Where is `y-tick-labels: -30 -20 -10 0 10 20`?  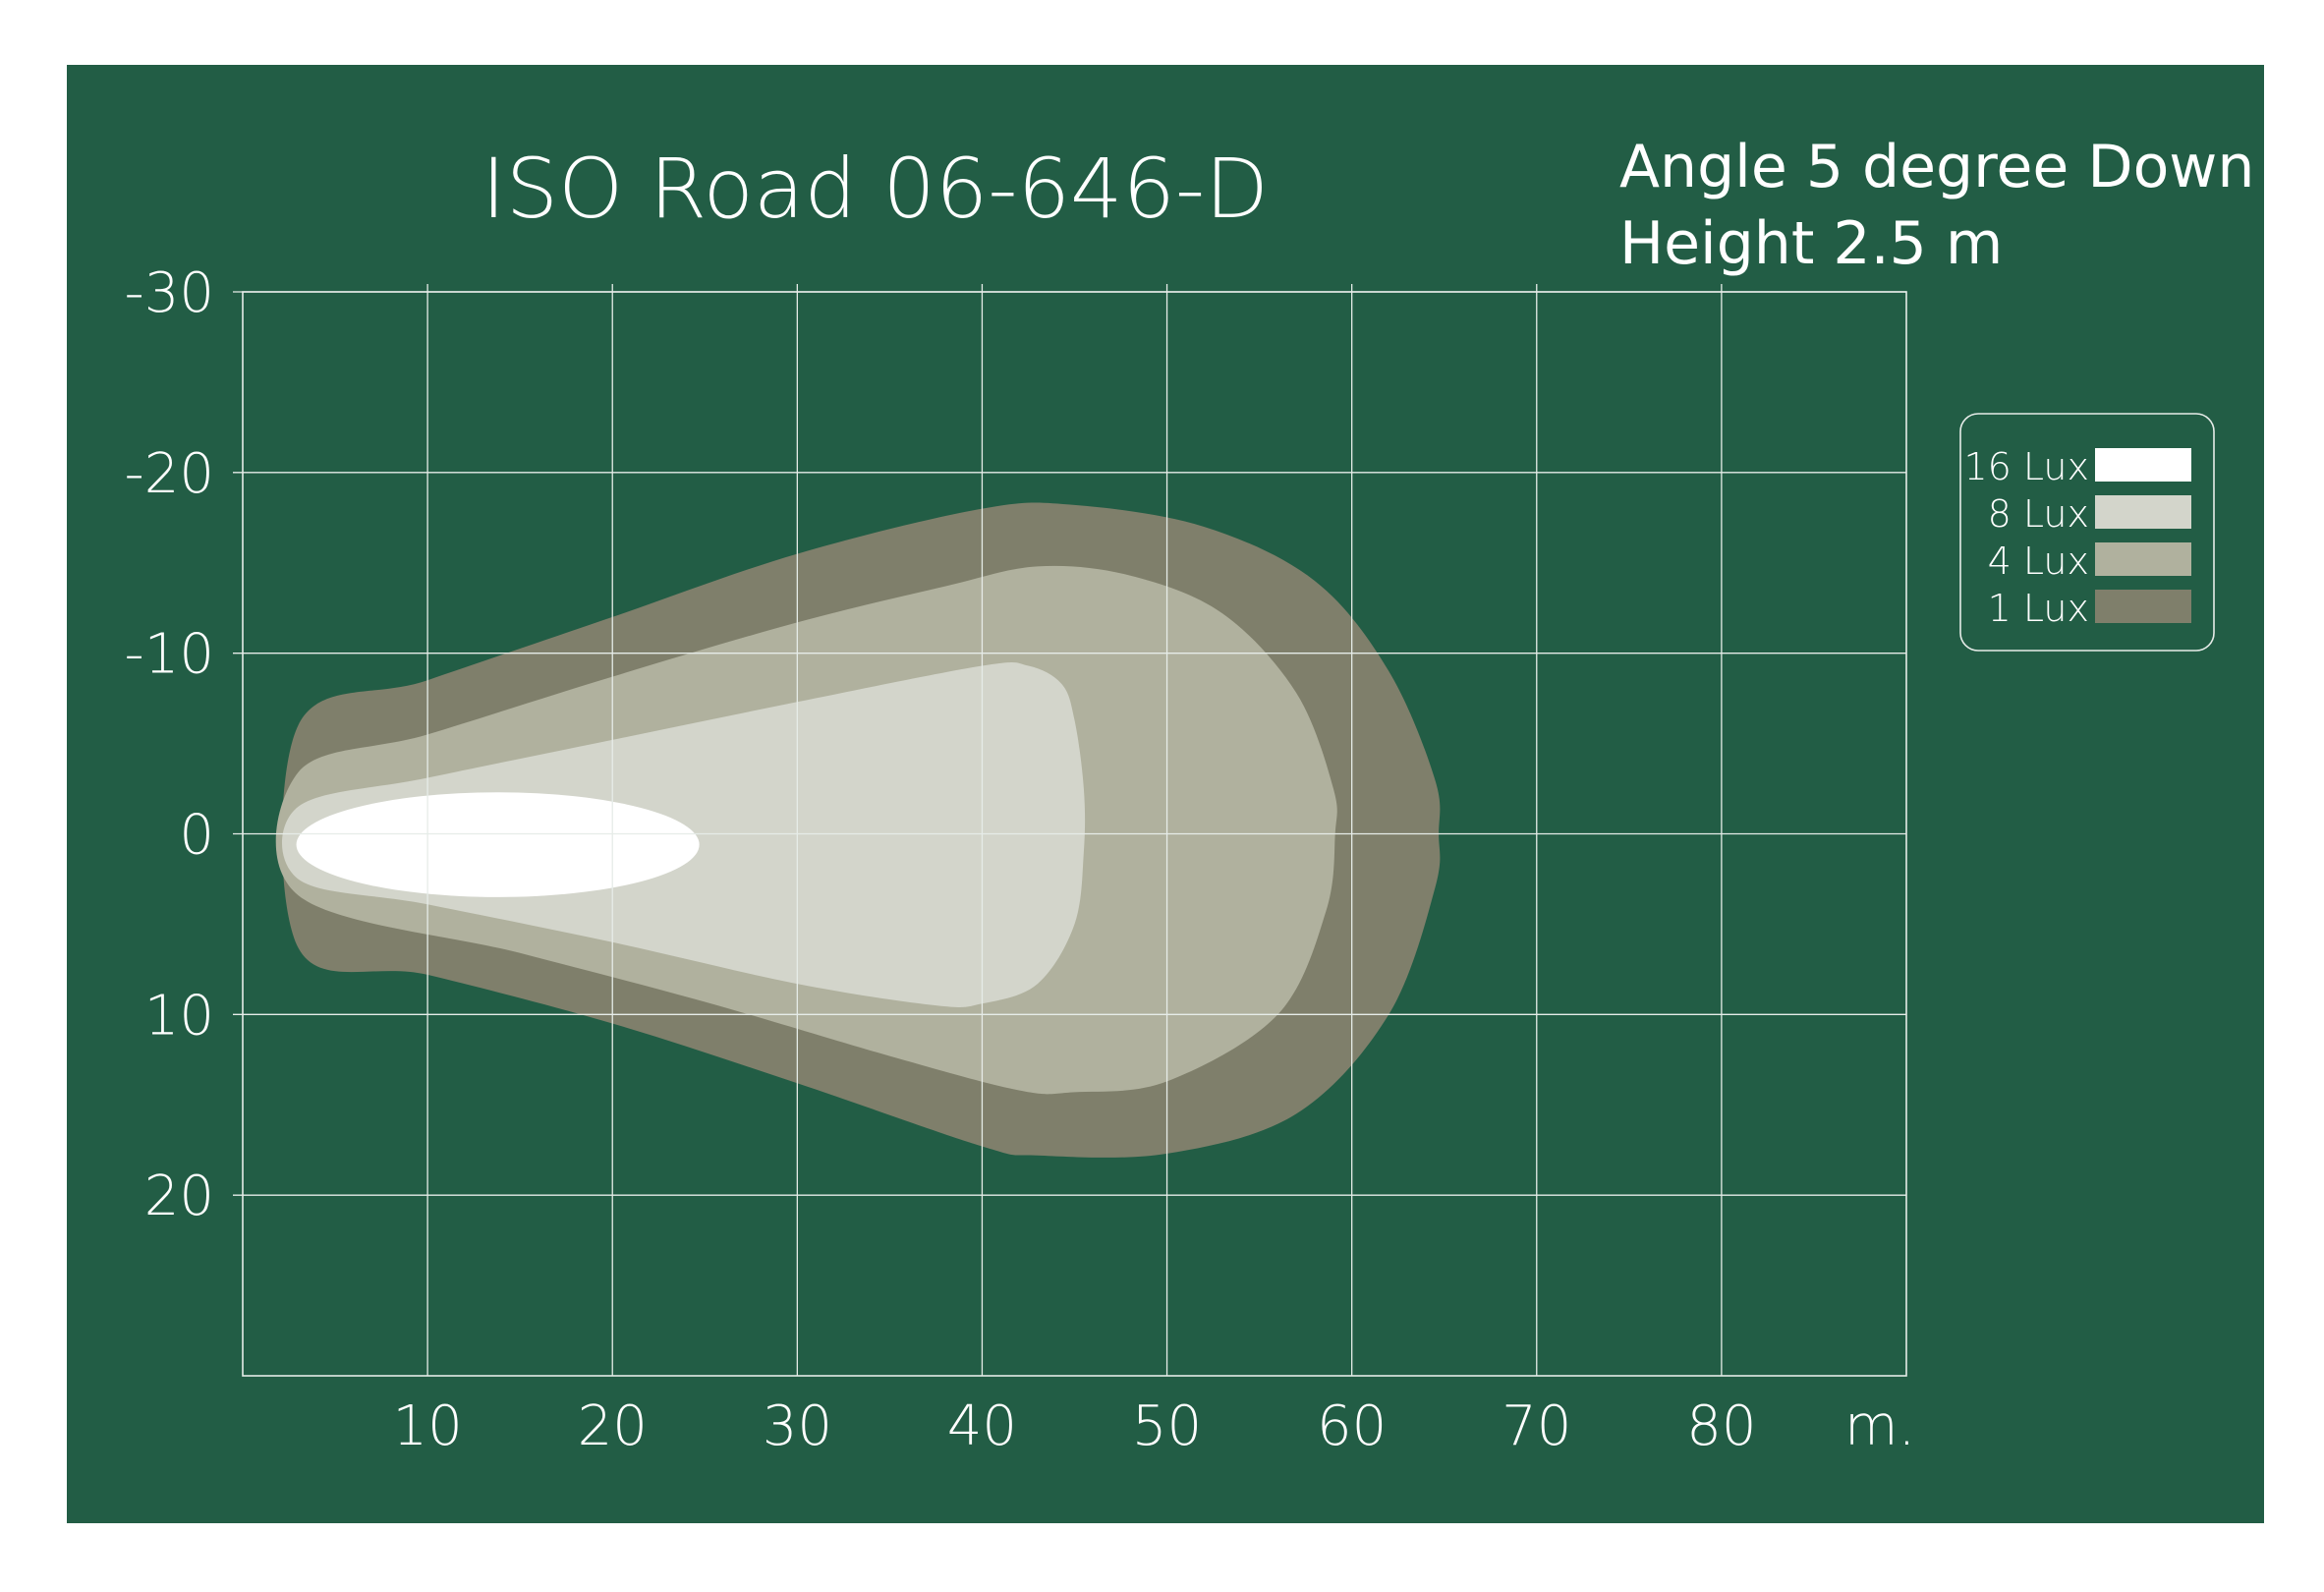
y-tick-labels: -30 -20 -10 0 10 20 is located at coordinates (169, 744).